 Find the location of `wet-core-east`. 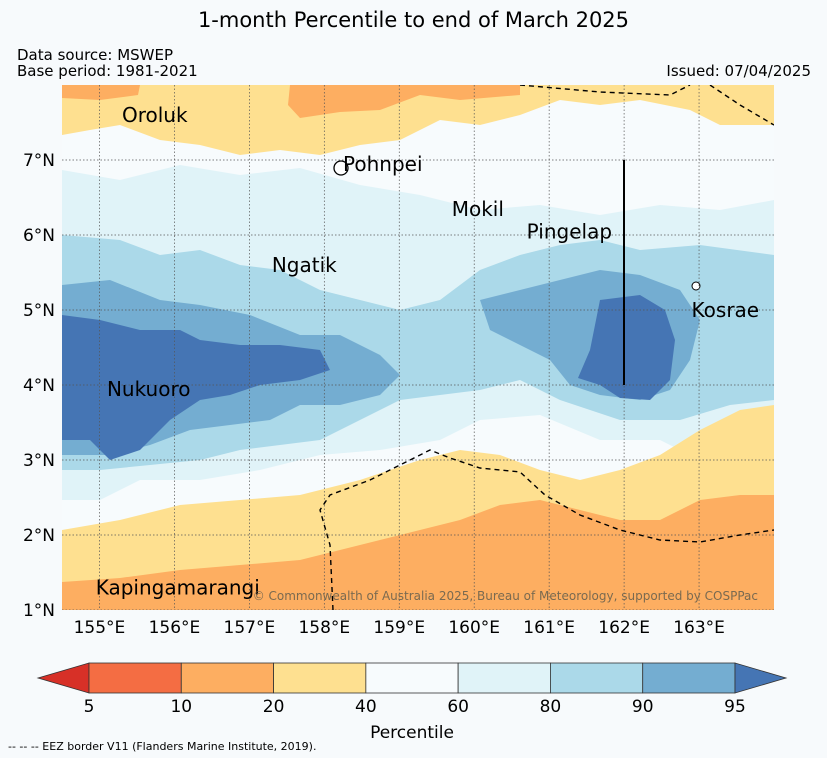

wet-core-east is located at coordinates (626, 347).